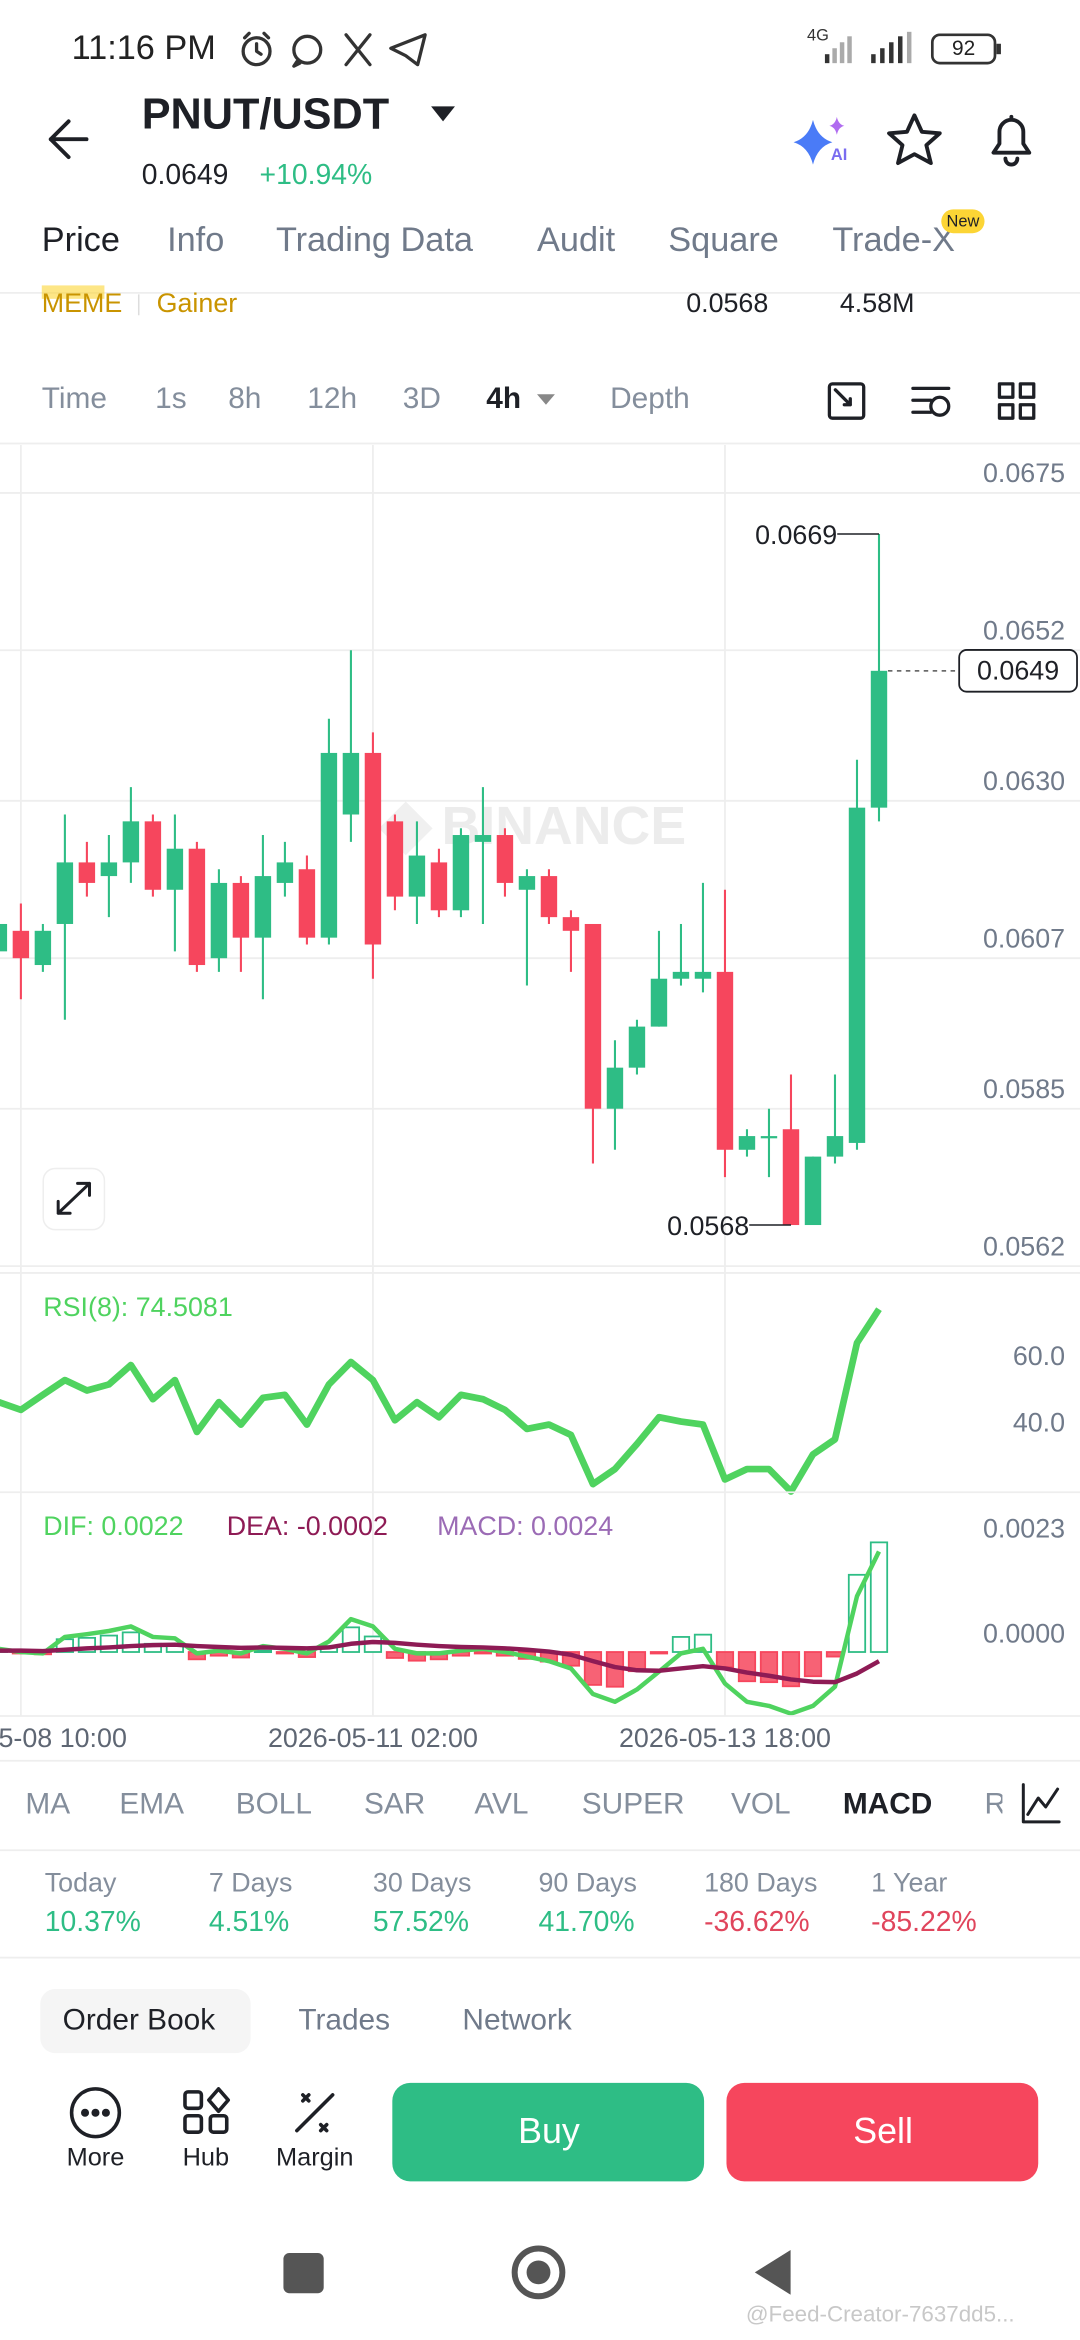  Describe the element at coordinates (1024, 938) in the screenshot. I see `y-tick-label: 0.0607` at that location.